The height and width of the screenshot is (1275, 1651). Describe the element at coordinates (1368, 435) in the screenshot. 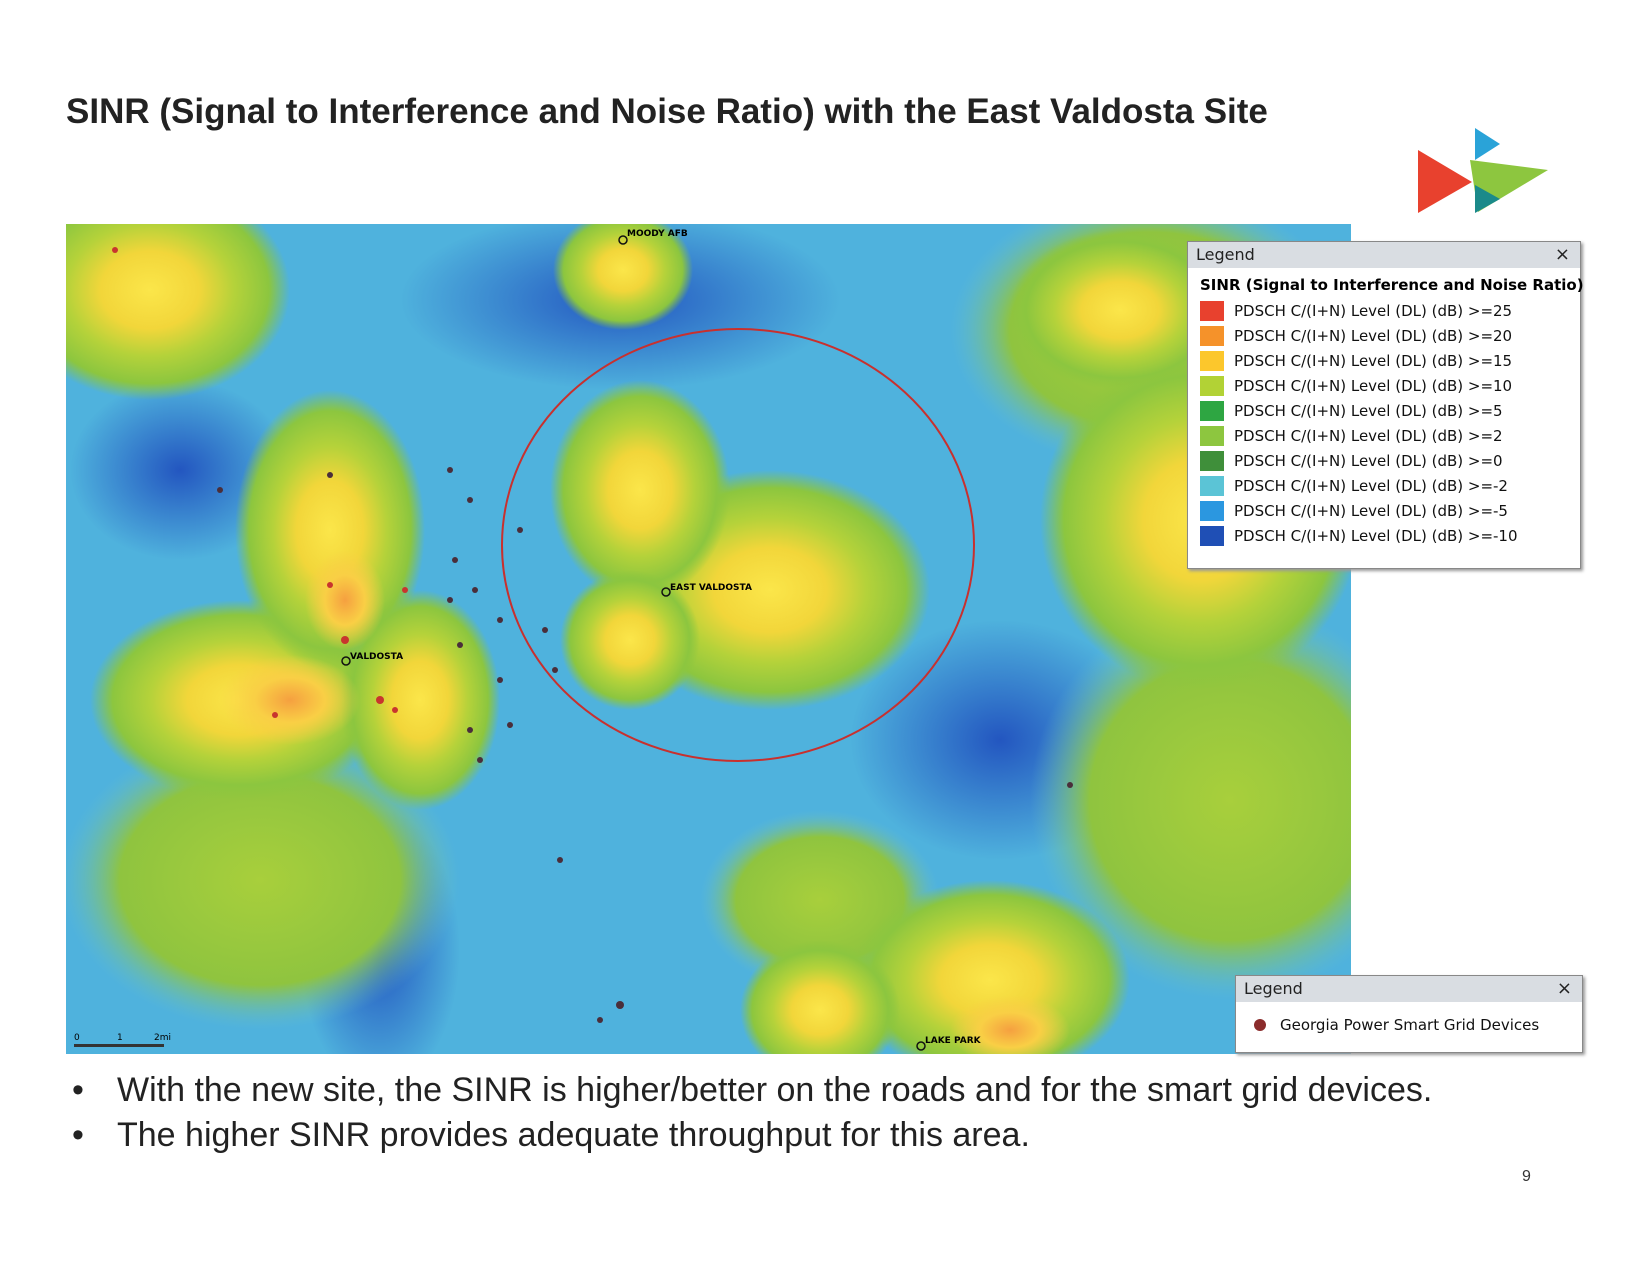

I see `legend-label: PDSCH C/(I+N) Level (DL) (dB) >=2` at that location.